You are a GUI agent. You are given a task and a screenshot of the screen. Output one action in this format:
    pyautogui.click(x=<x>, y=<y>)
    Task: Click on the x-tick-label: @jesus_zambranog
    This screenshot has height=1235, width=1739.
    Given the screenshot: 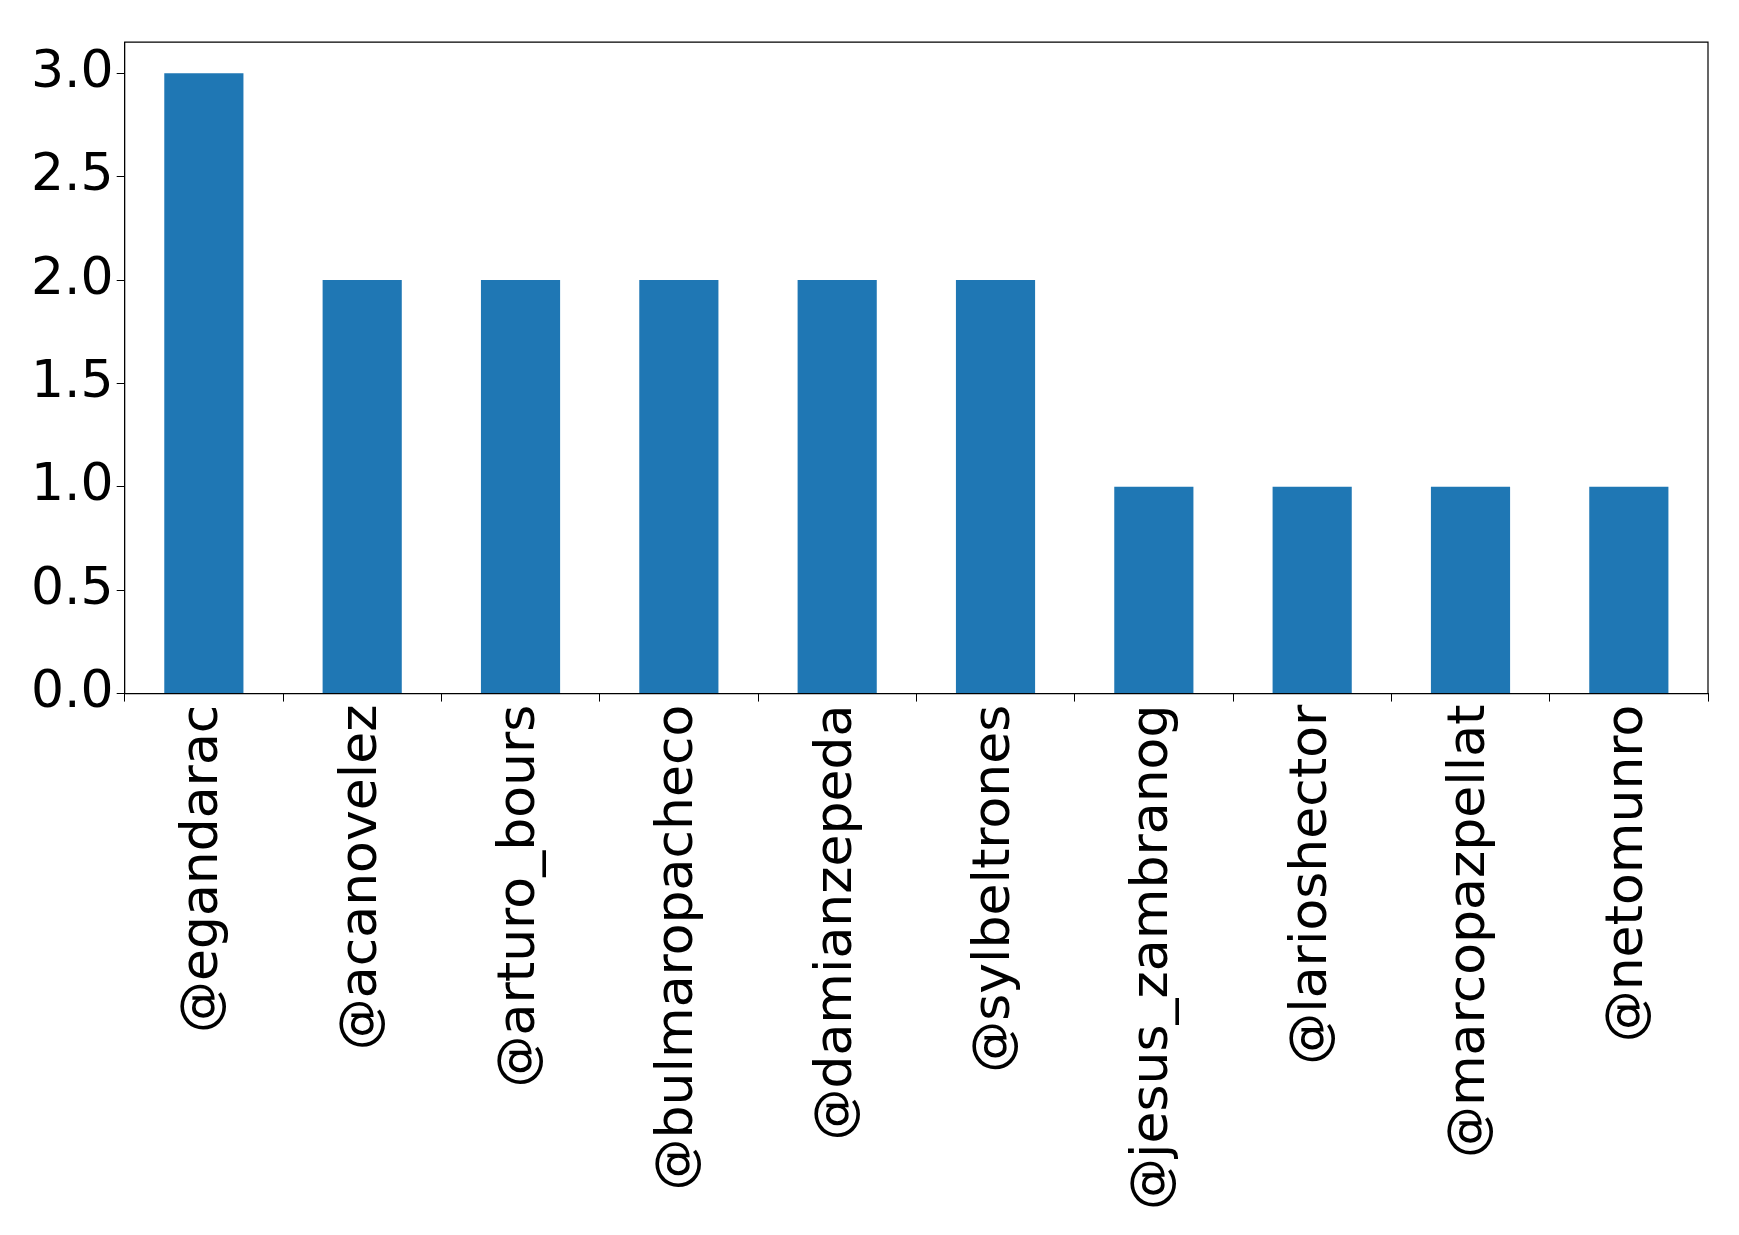 What is the action you would take?
    pyautogui.click(x=1149, y=957)
    